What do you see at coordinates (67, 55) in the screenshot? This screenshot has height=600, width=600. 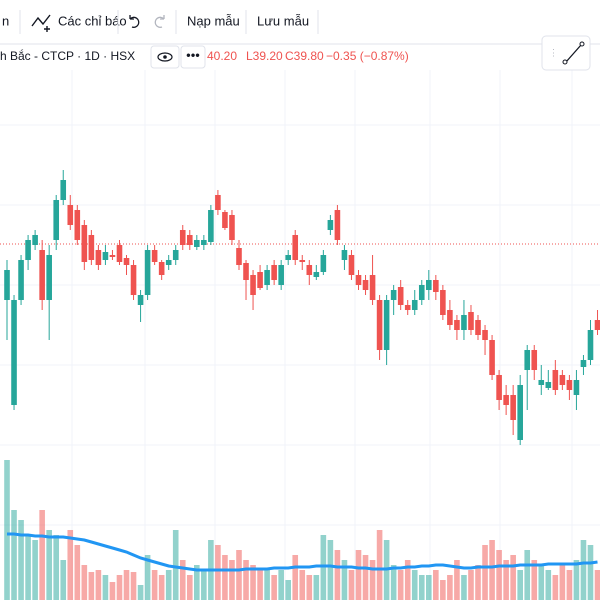 I see `symbol-label: h Bắc - CTCP · 1D · HSX` at bounding box center [67, 55].